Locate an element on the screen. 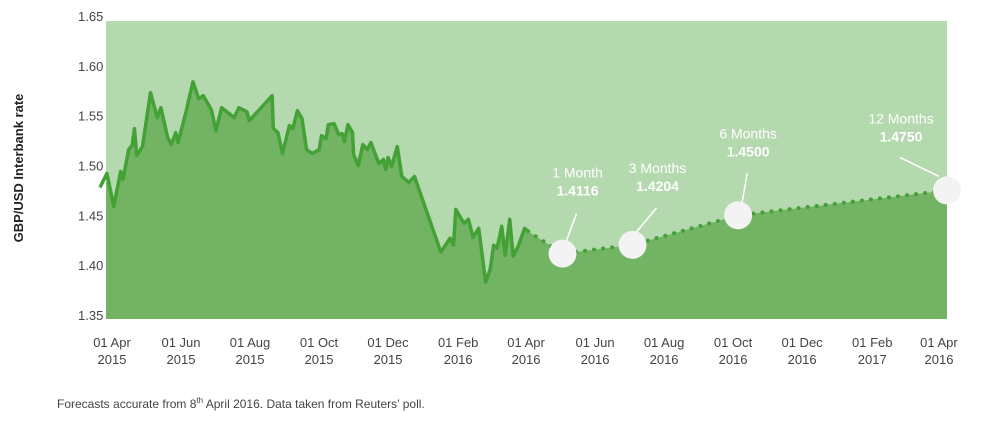 Image resolution: width=987 pixels, height=424 pixels. y-tick-label: 1.40 is located at coordinates (90, 265).